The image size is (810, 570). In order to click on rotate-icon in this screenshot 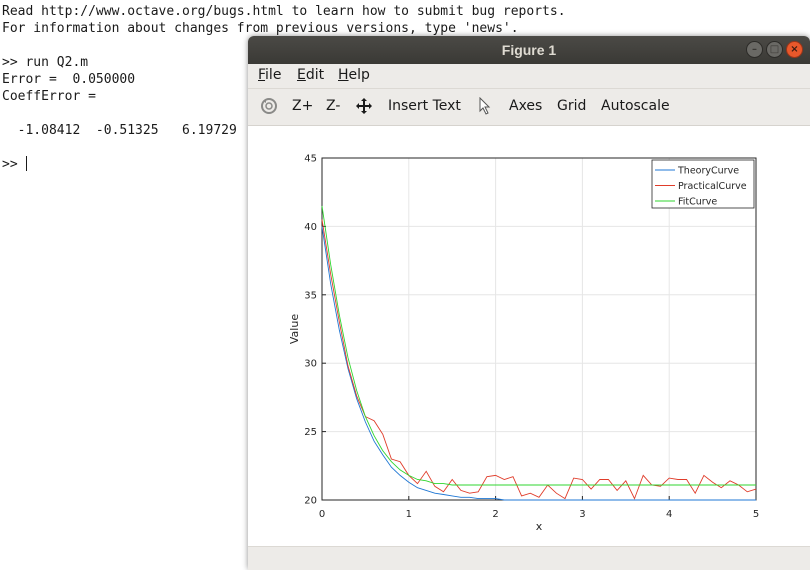, I will do `click(269, 108)`.